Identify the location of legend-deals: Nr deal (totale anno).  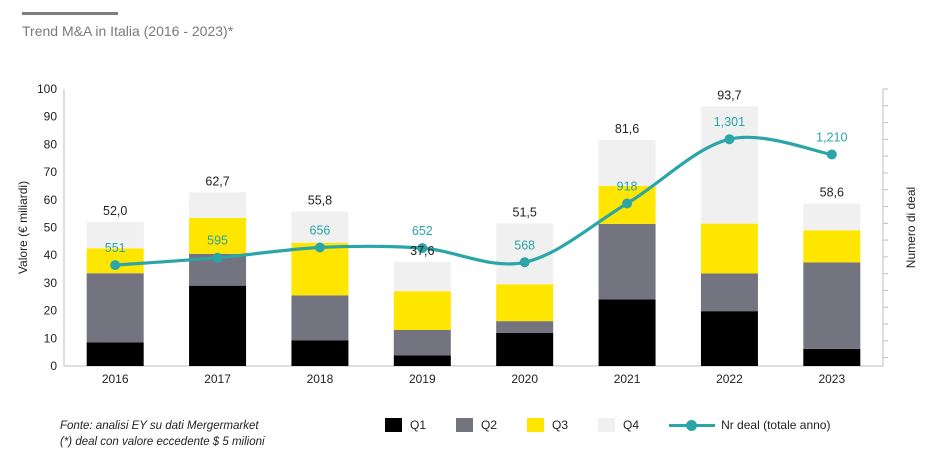
(749, 425).